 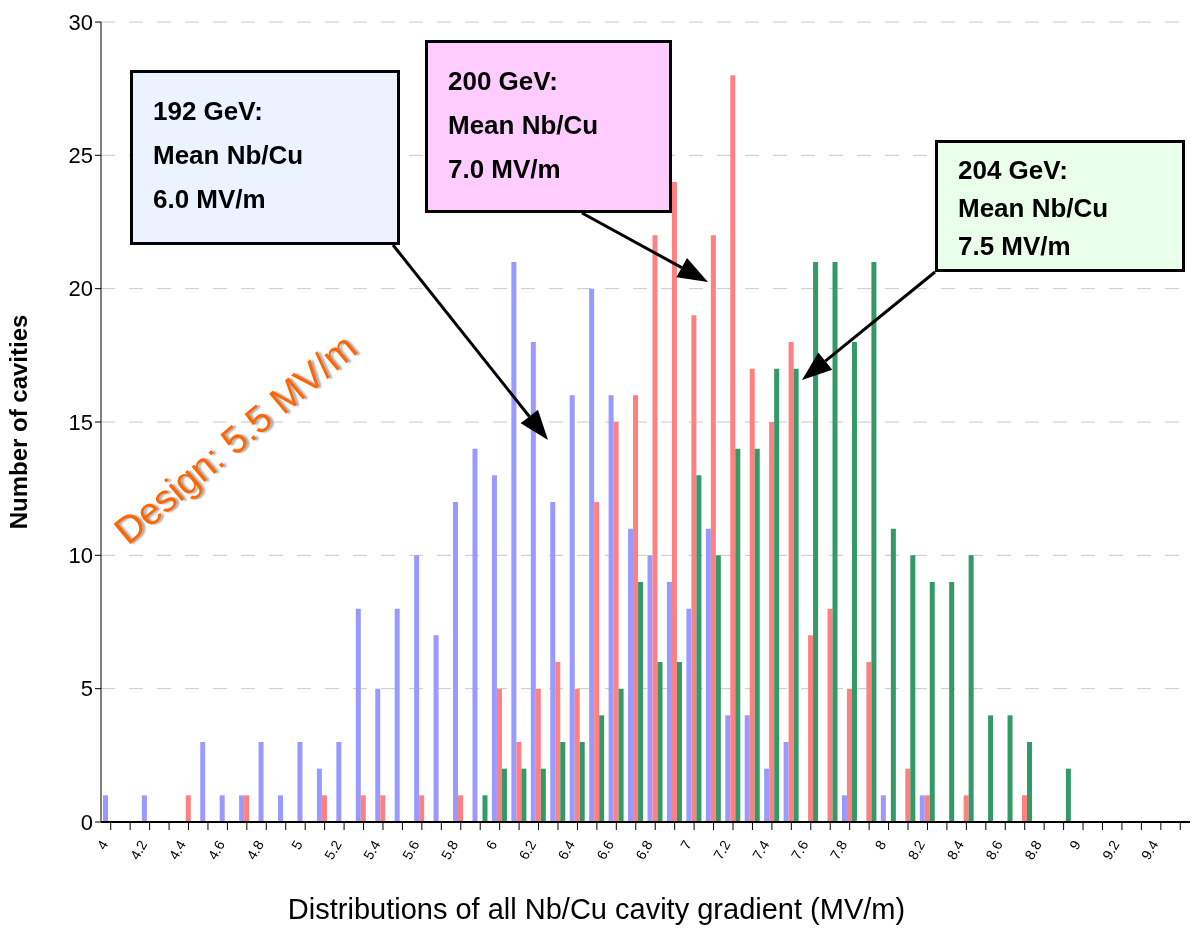 I want to click on x-tick-label: 5.6, so click(x=410, y=850).